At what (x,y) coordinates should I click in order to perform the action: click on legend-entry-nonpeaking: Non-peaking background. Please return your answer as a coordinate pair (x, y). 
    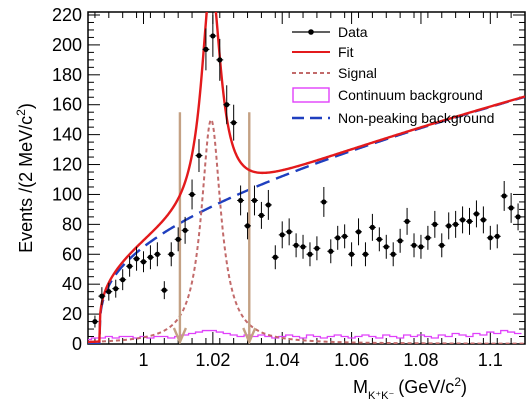
    Looking at the image, I should click on (393, 118).